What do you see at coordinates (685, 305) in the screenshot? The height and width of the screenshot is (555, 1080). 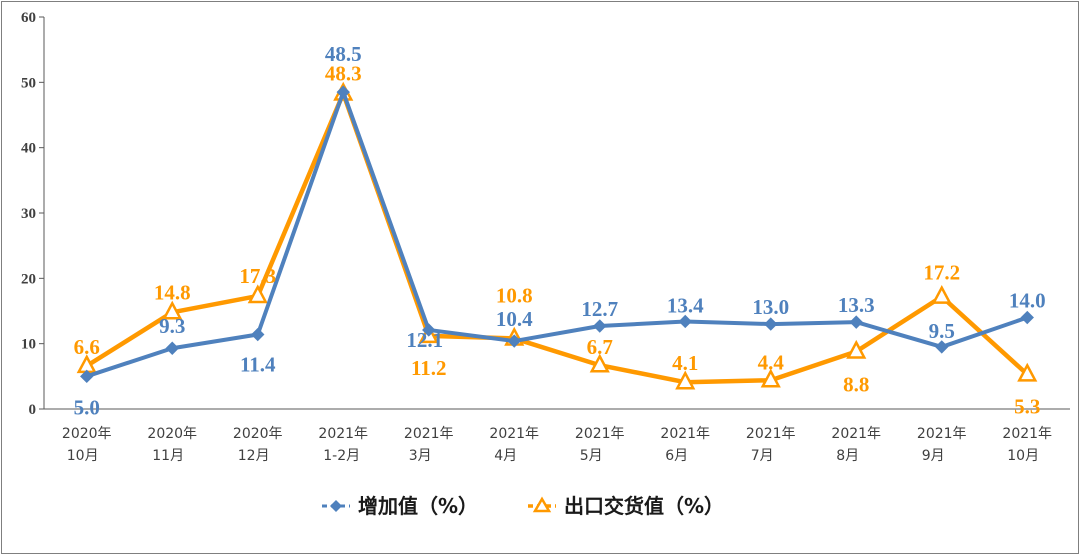 I see `data-label: 13.4` at bounding box center [685, 305].